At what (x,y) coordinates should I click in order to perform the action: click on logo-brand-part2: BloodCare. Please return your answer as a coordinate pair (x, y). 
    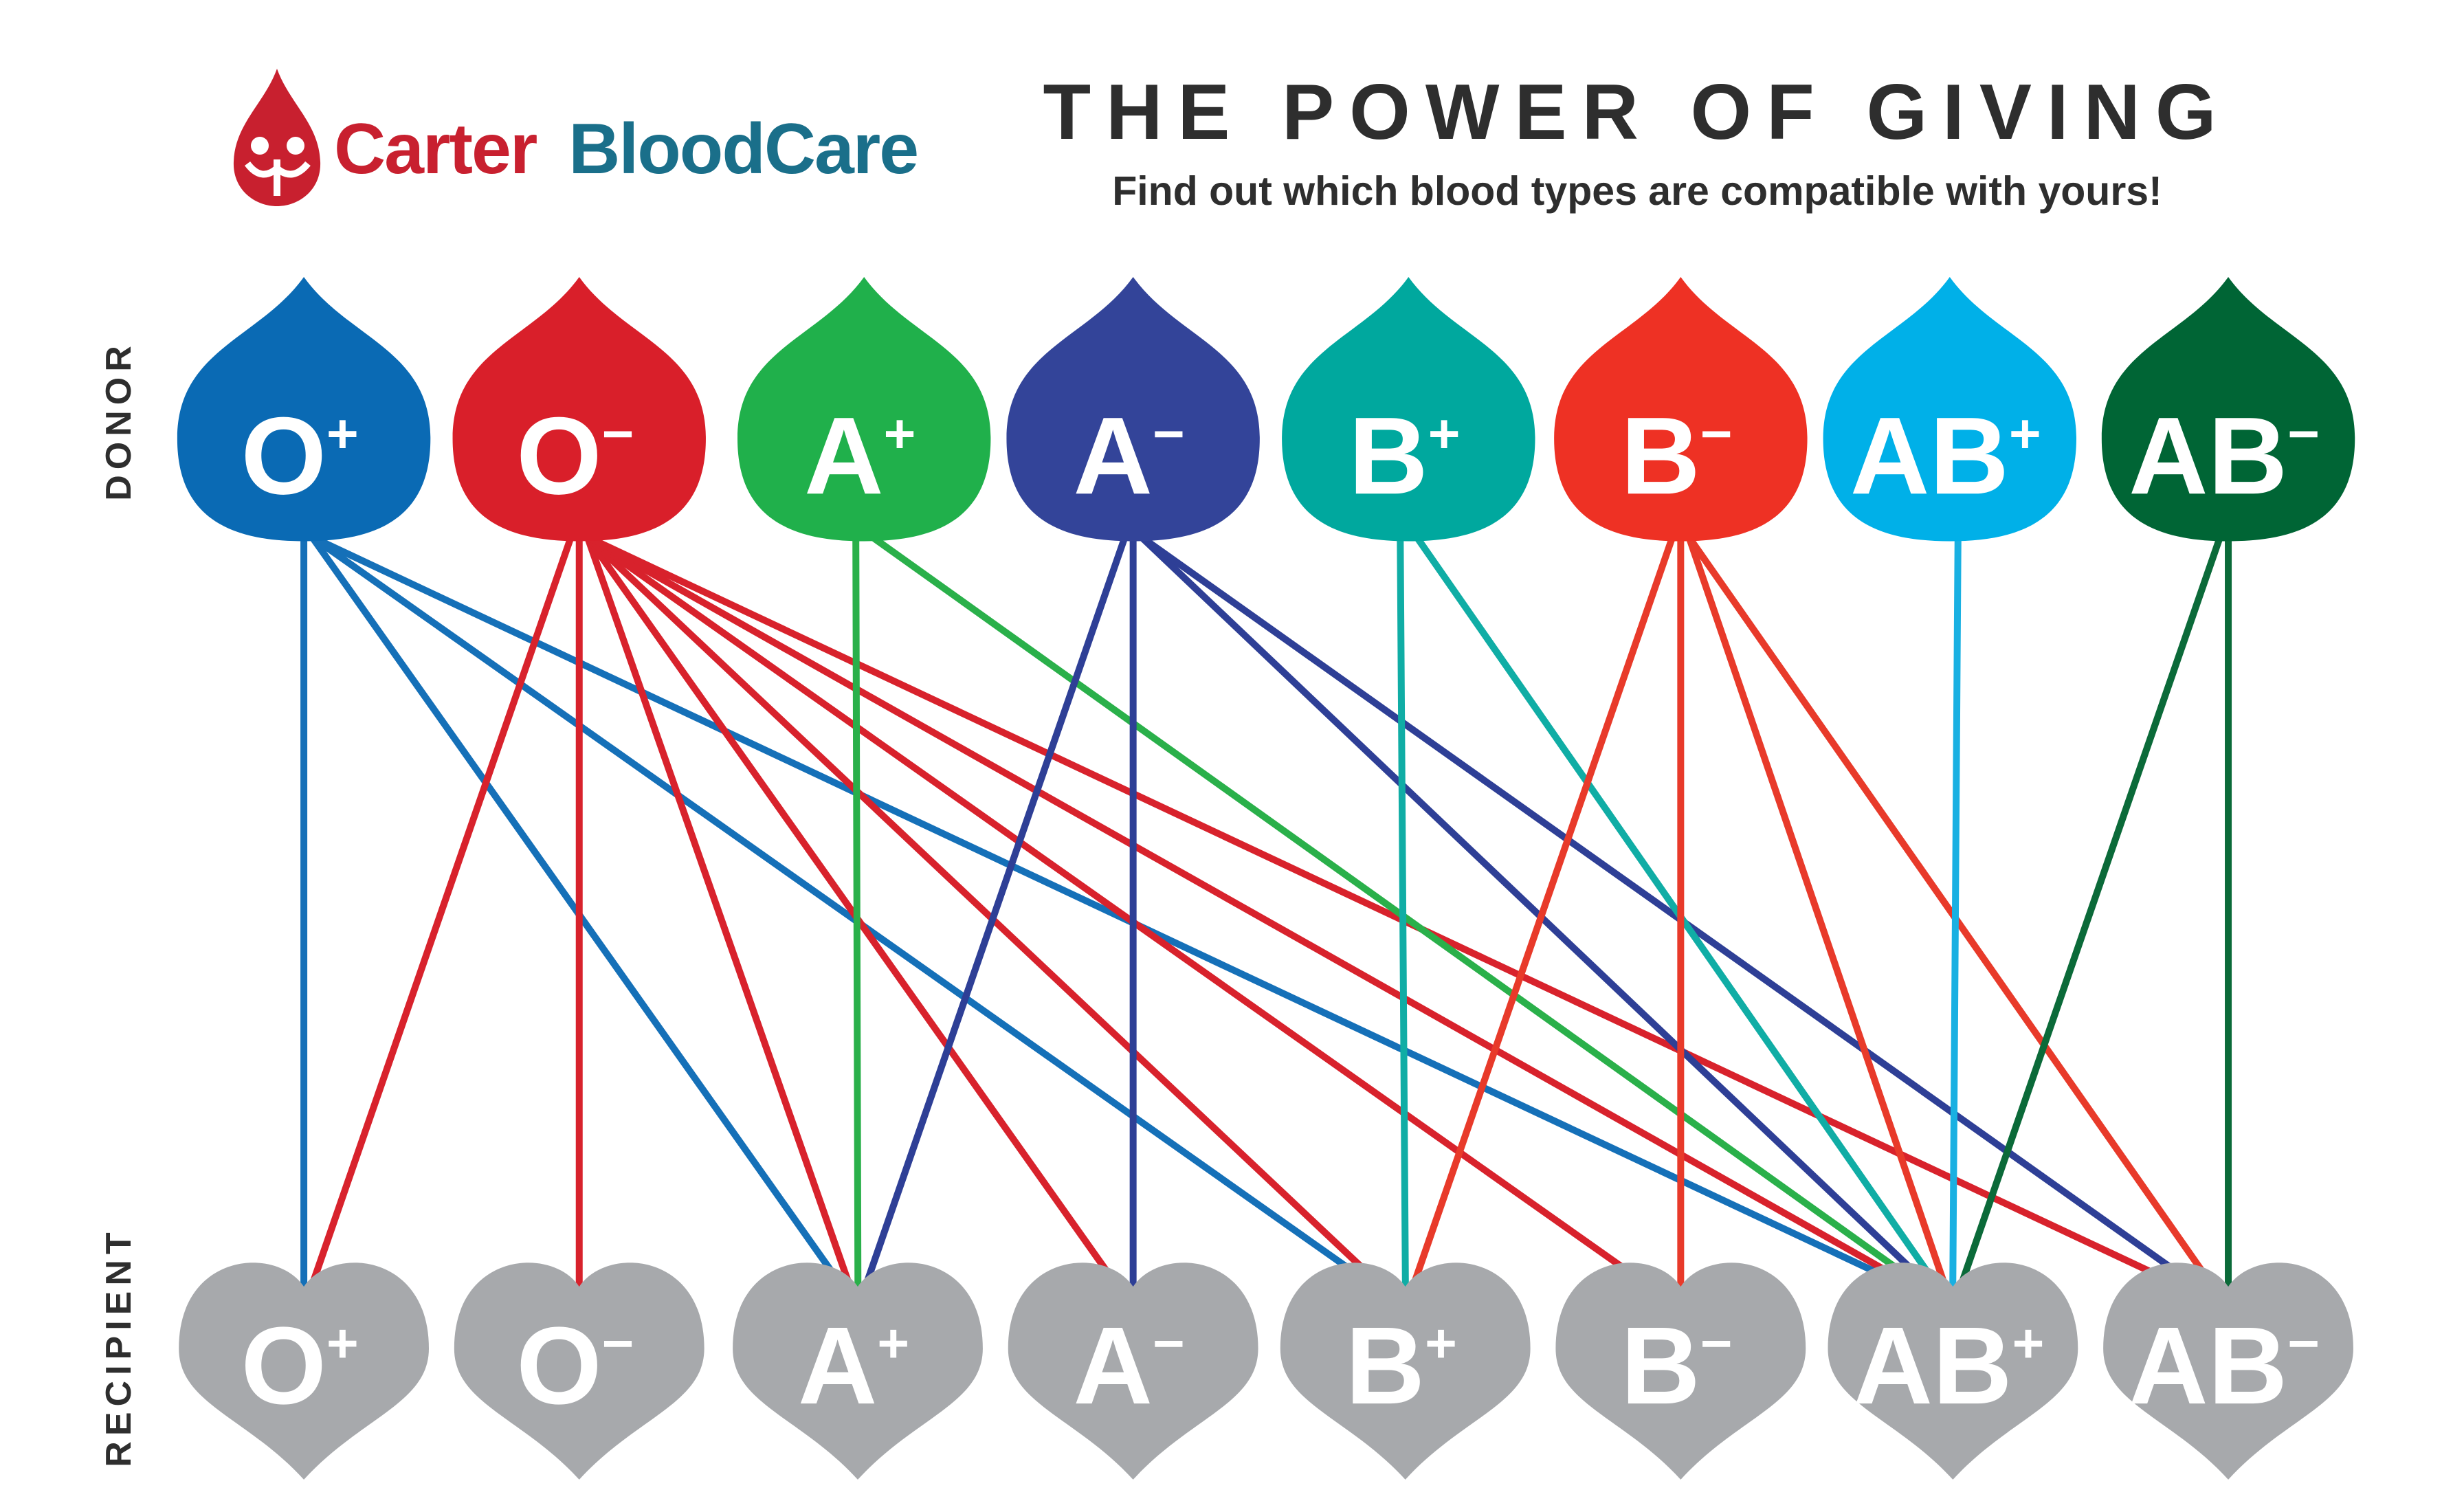
    Looking at the image, I should click on (743, 149).